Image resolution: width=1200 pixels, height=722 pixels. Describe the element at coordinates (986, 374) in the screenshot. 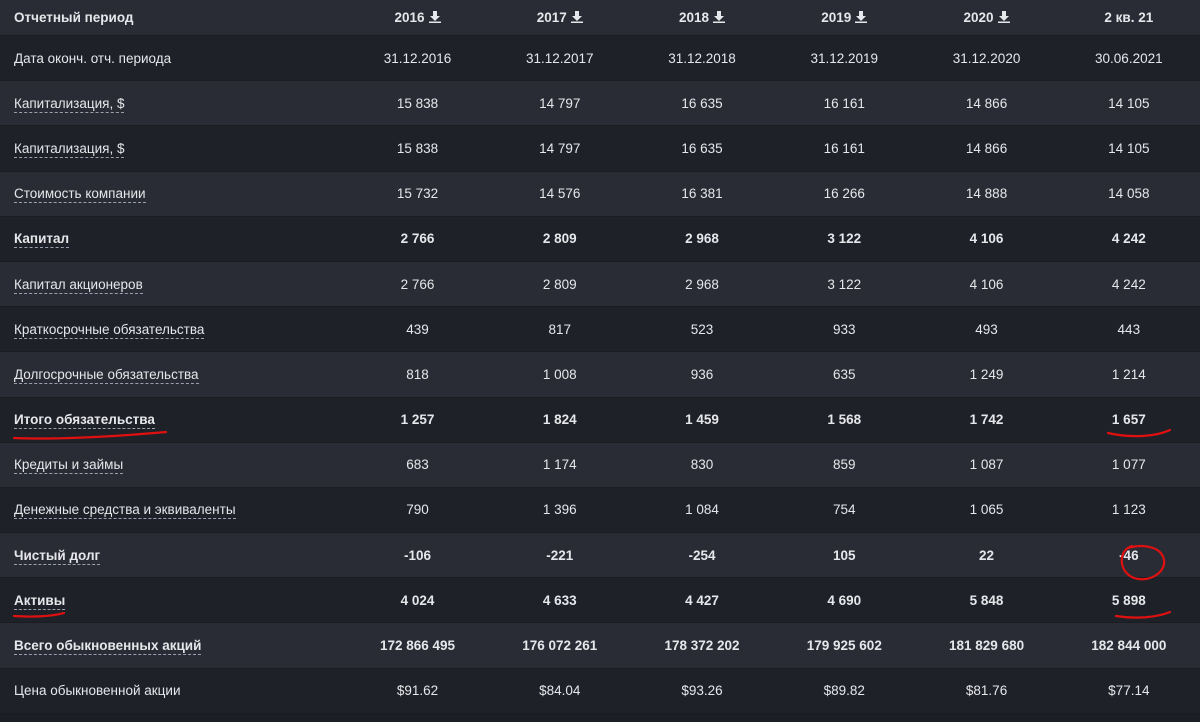

I see `table-cell: 1 249` at that location.